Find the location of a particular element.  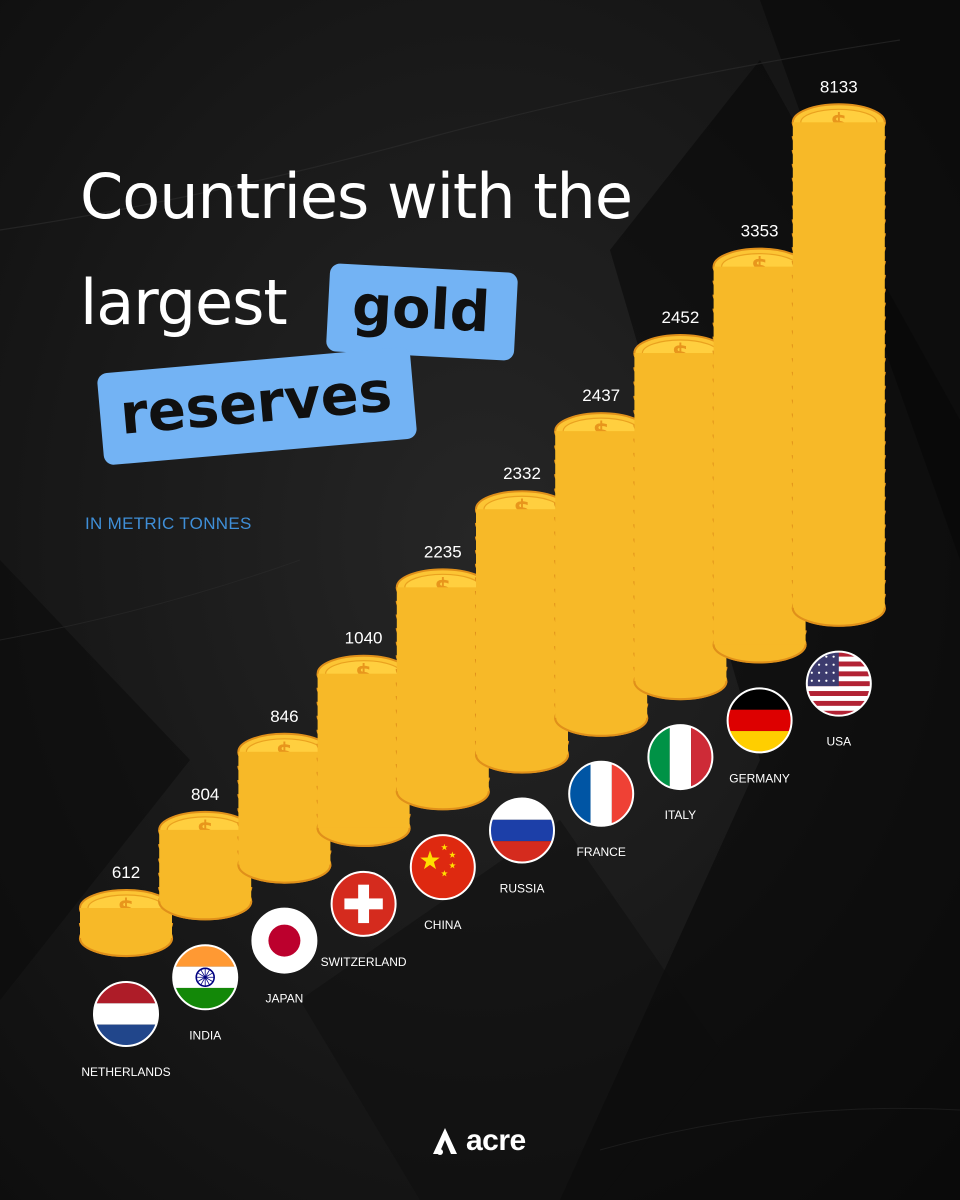

category-label-switzerland: SWITZERLAND is located at coordinates (364, 962).